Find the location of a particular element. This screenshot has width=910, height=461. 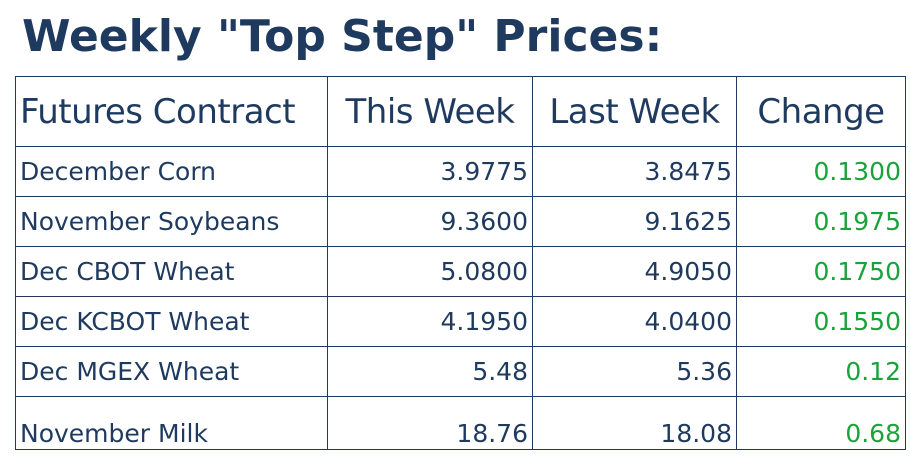

contract-cell: November Milk is located at coordinates (171, 423).